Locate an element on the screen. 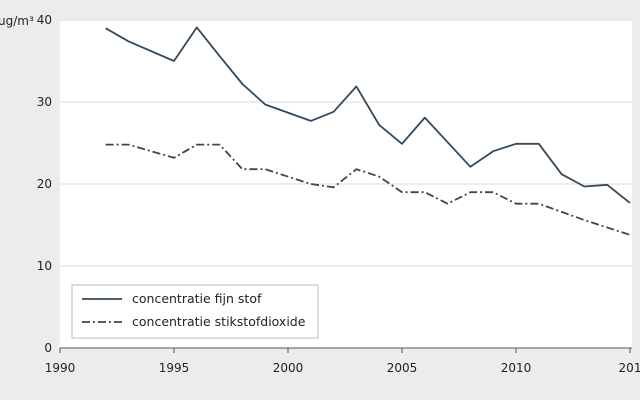 Image resolution: width=640 pixels, height=400 pixels. y-tick-label: 20 is located at coordinates (44, 184).